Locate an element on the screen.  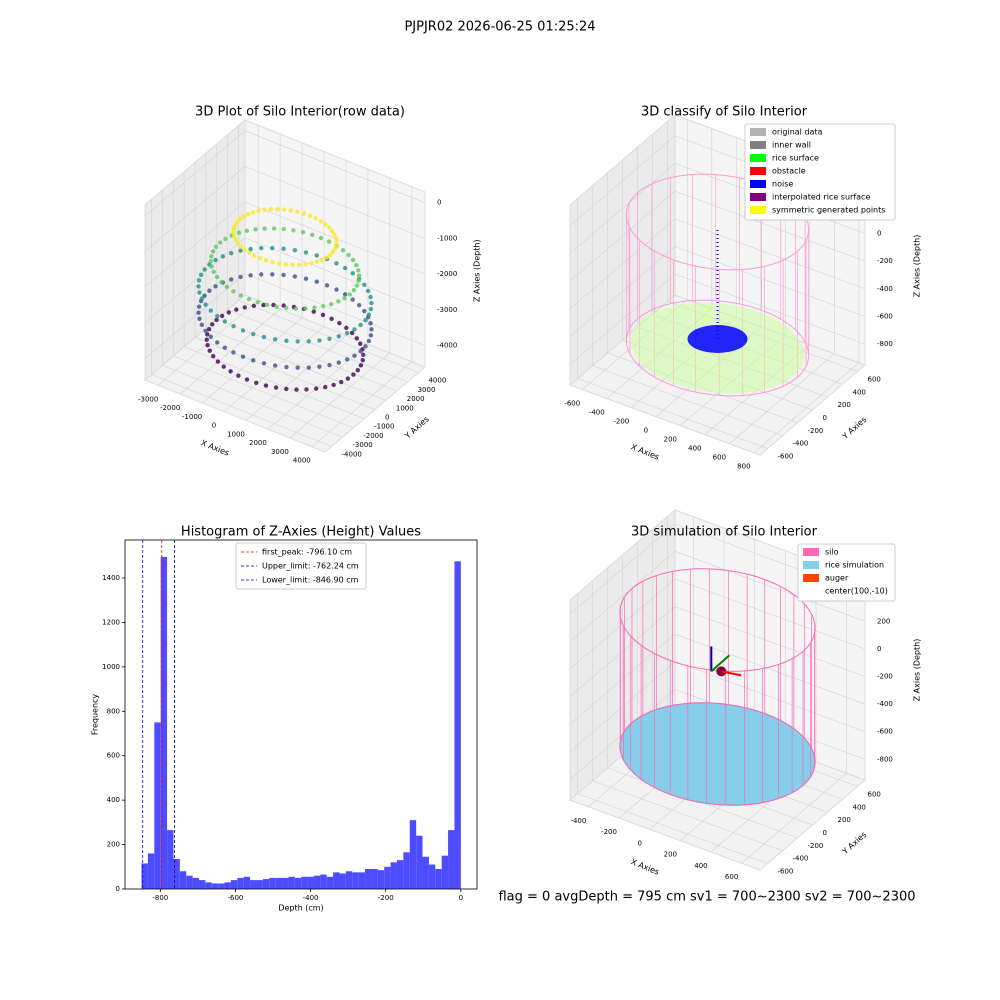
y-tick-label: 0 is located at coordinates (825, 418).